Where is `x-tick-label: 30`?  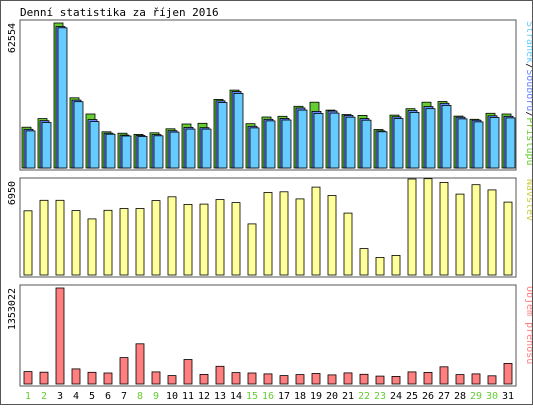
x-tick-label: 30 is located at coordinates (492, 396).